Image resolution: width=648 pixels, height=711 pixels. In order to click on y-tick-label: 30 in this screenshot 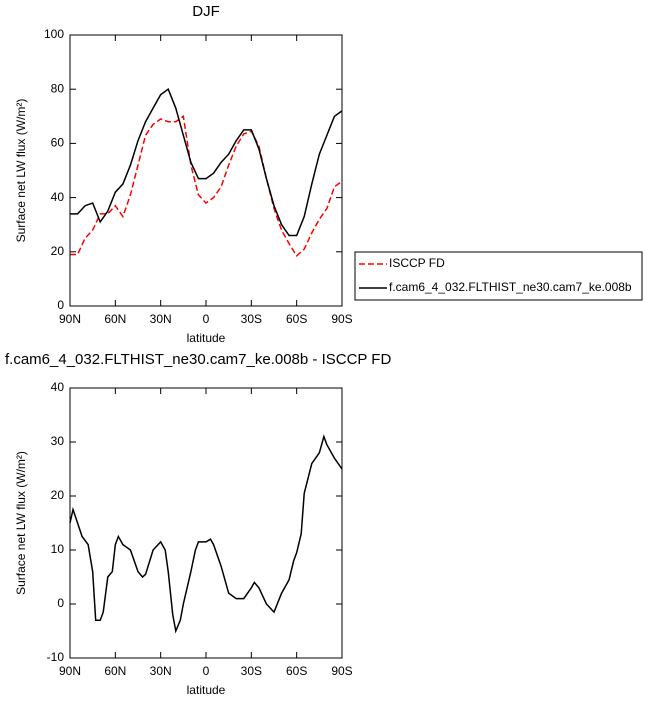, I will do `click(58, 441)`.